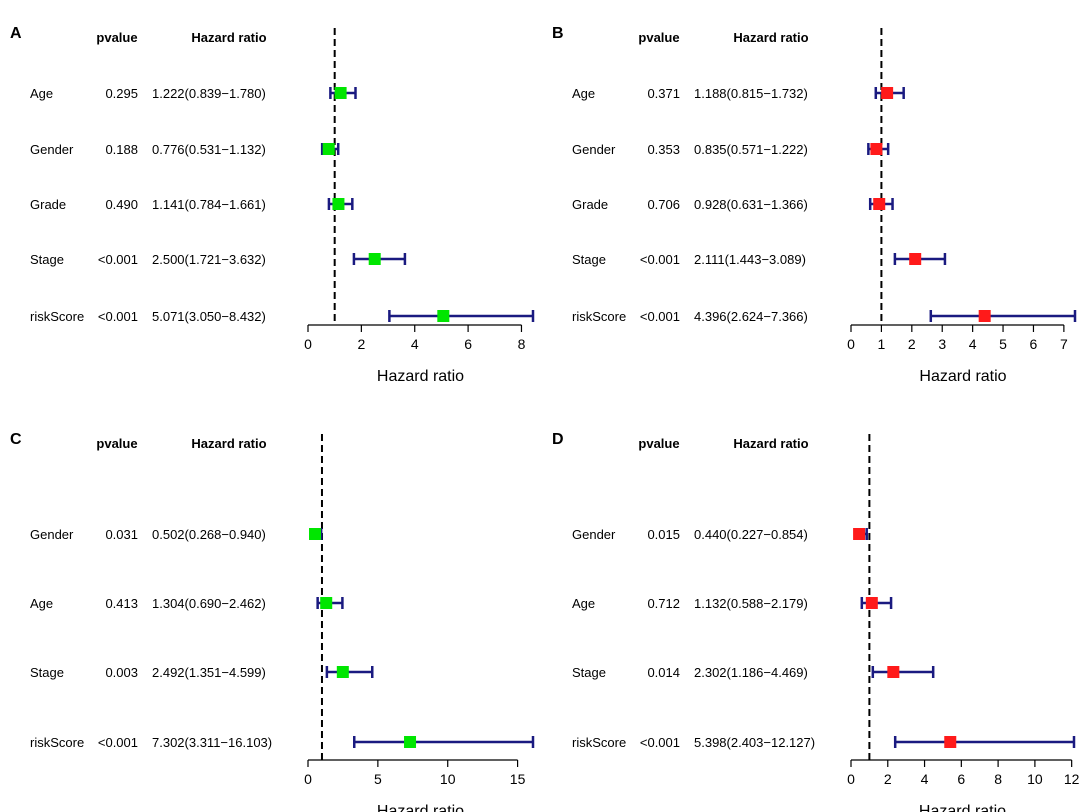  I want to click on row-hr-text: 0.502(0.268−0.940), so click(209, 534).